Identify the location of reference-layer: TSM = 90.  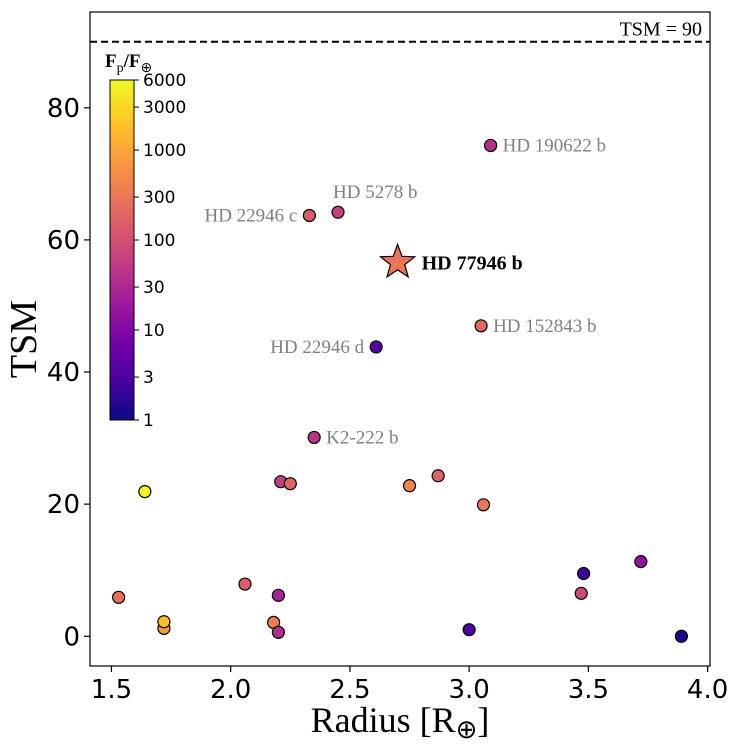
(400, 31).